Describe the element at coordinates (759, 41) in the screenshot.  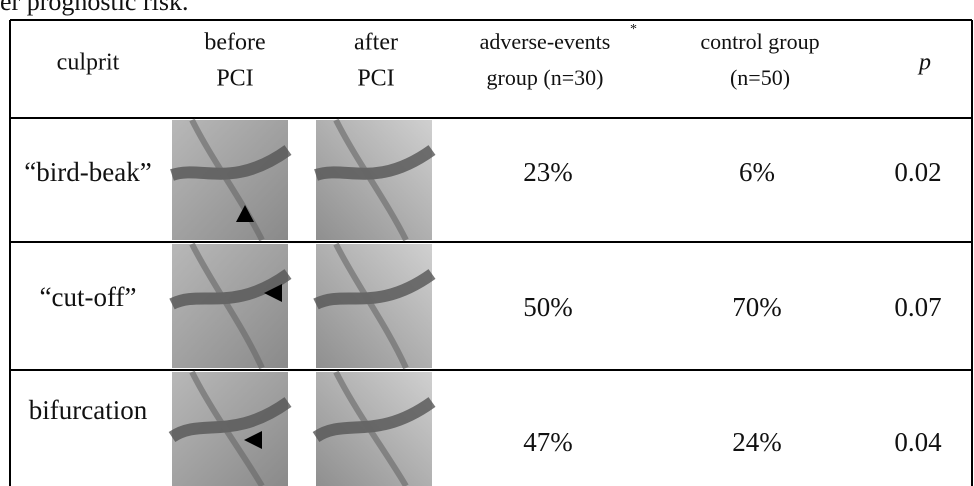
I see `header-control: control group` at that location.